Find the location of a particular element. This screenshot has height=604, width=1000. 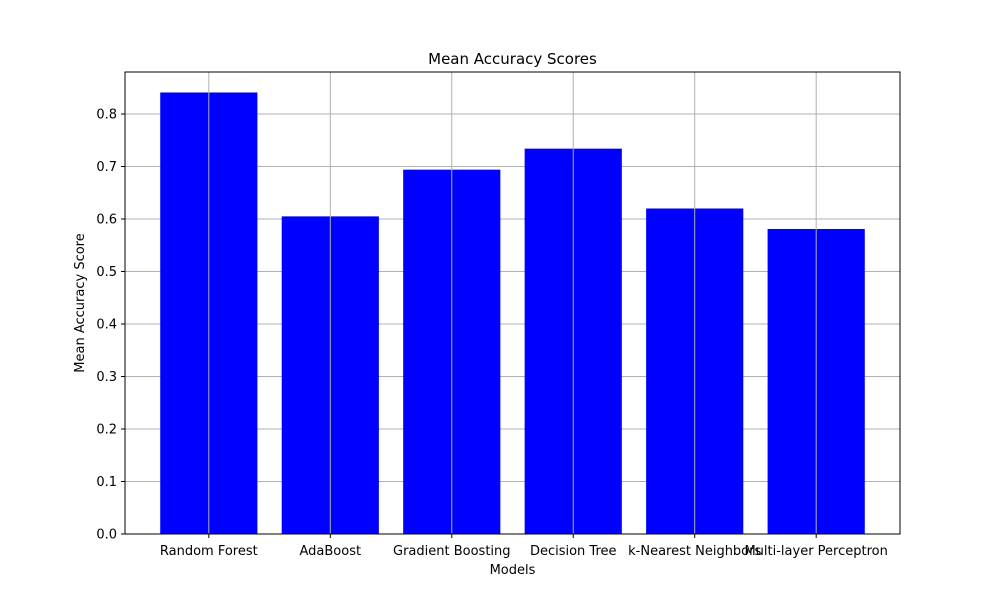

y-tick-label: 0.1 is located at coordinates (106, 482).